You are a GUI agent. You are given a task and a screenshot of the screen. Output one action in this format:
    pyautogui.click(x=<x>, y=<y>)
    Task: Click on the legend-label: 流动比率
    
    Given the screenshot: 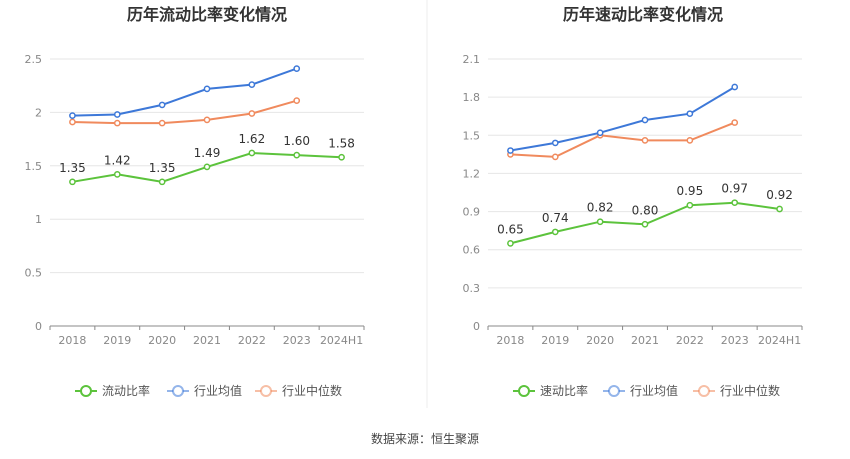 What is the action you would take?
    pyautogui.click(x=126, y=390)
    